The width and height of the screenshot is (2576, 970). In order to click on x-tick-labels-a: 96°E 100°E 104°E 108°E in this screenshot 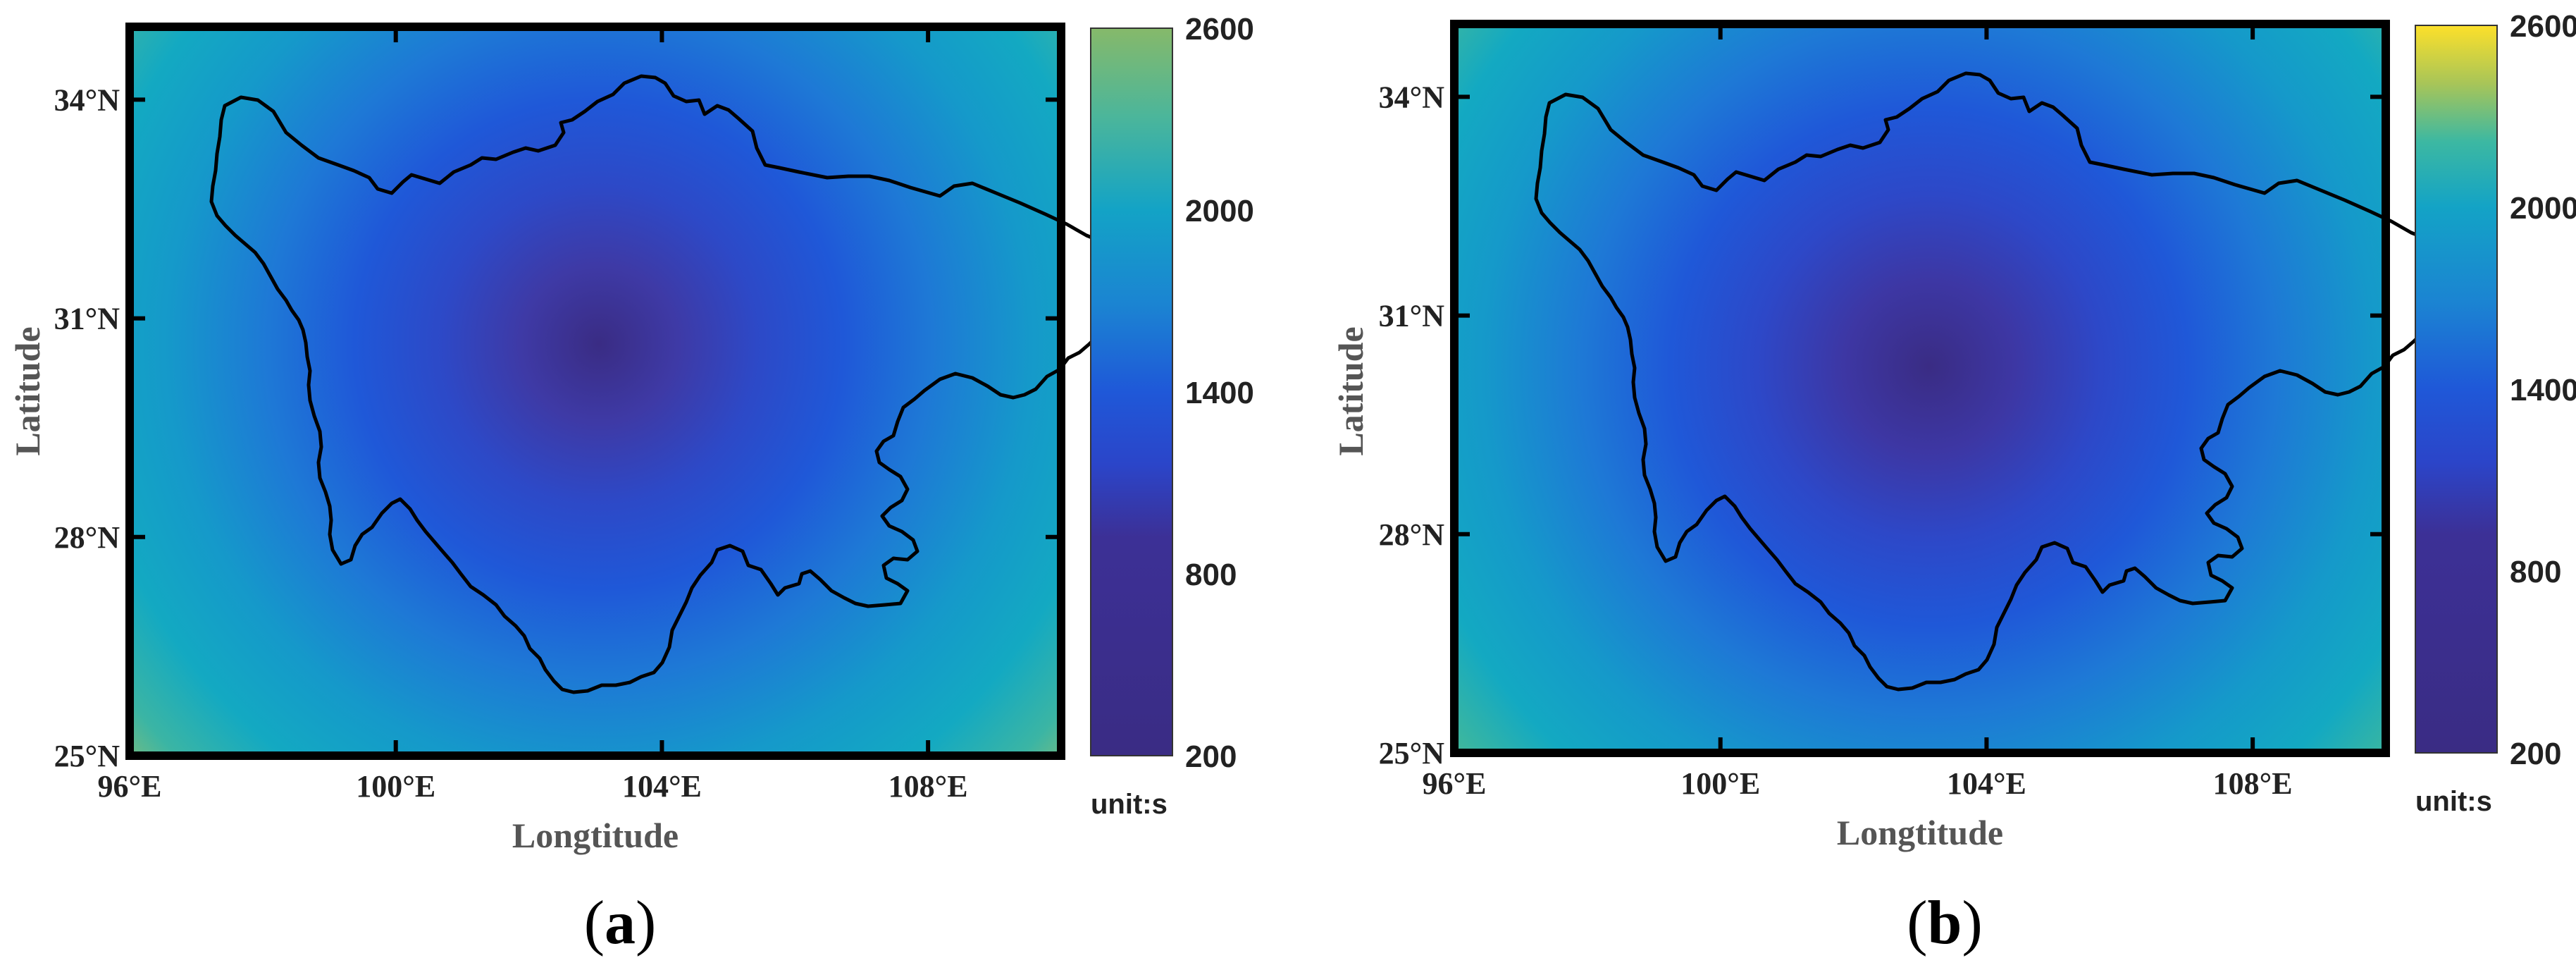, I will do `click(533, 786)`.